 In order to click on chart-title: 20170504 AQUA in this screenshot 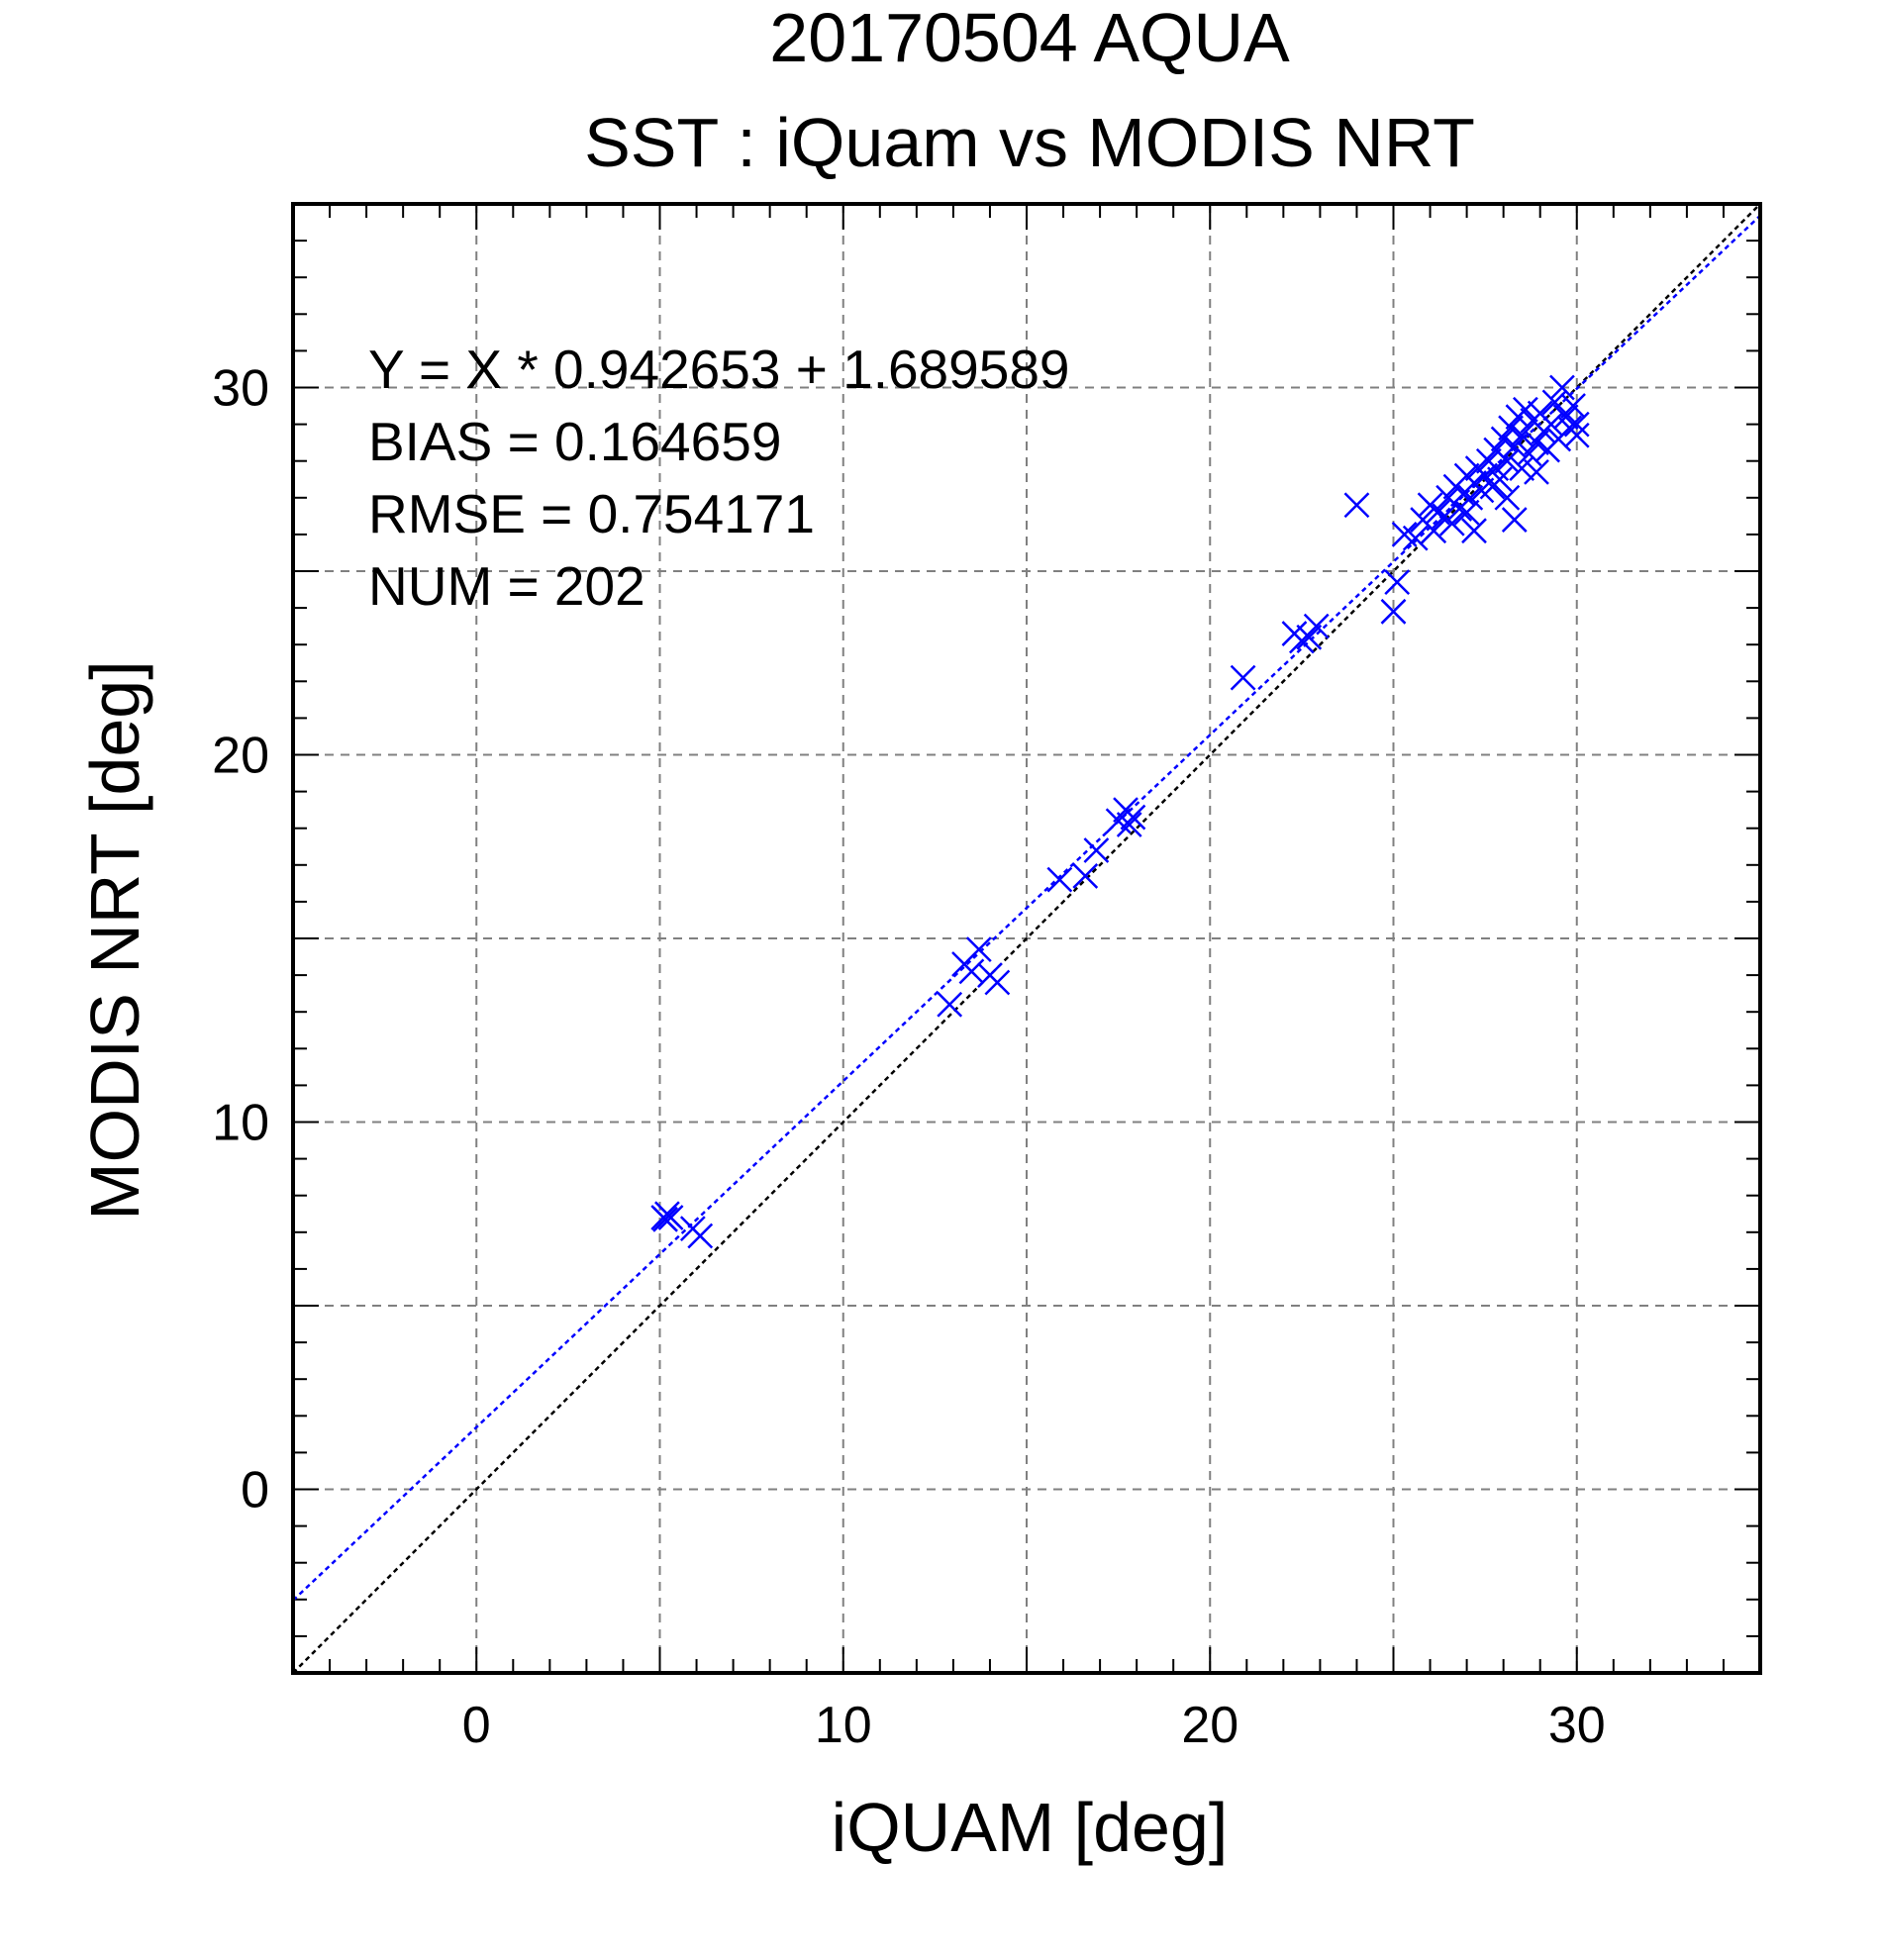, I will do `click(1030, 38)`.